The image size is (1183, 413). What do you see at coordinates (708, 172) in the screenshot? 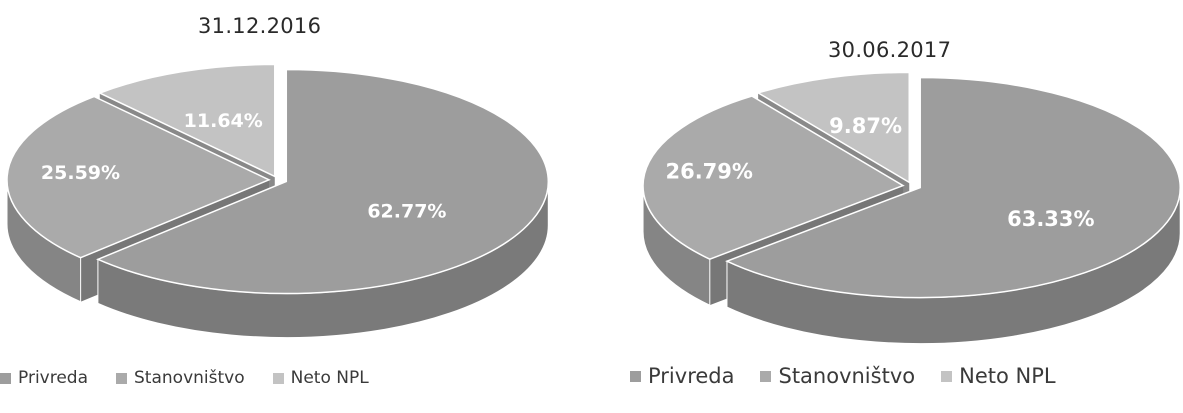
I see `data-label-stanovnistvo: 26.79%` at bounding box center [708, 172].